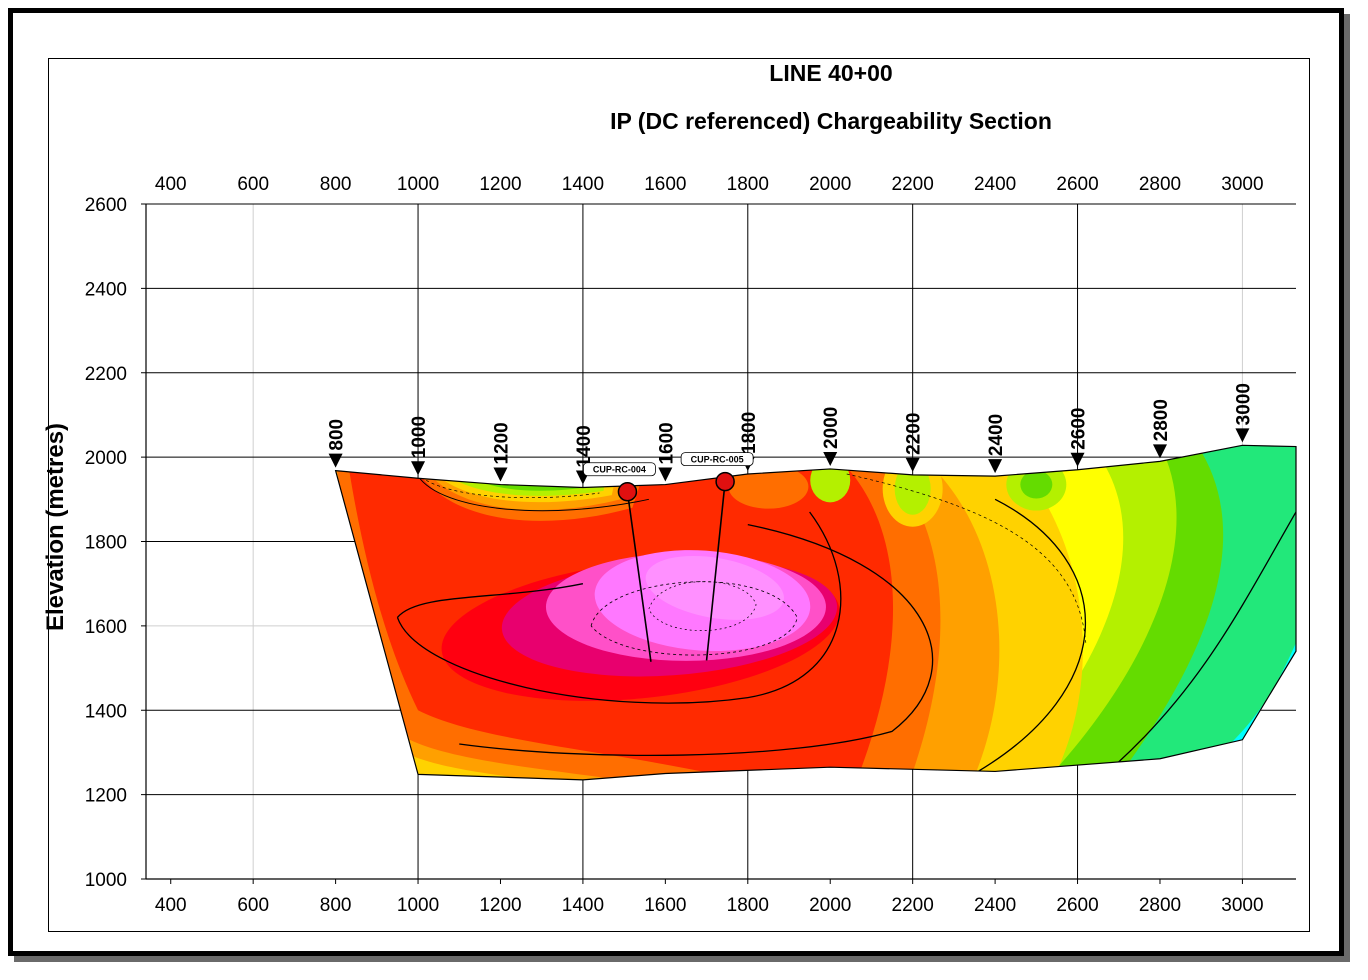 This screenshot has width=1368, height=980. Describe the element at coordinates (106, 711) in the screenshot. I see `y-tick-label: 1400` at that location.